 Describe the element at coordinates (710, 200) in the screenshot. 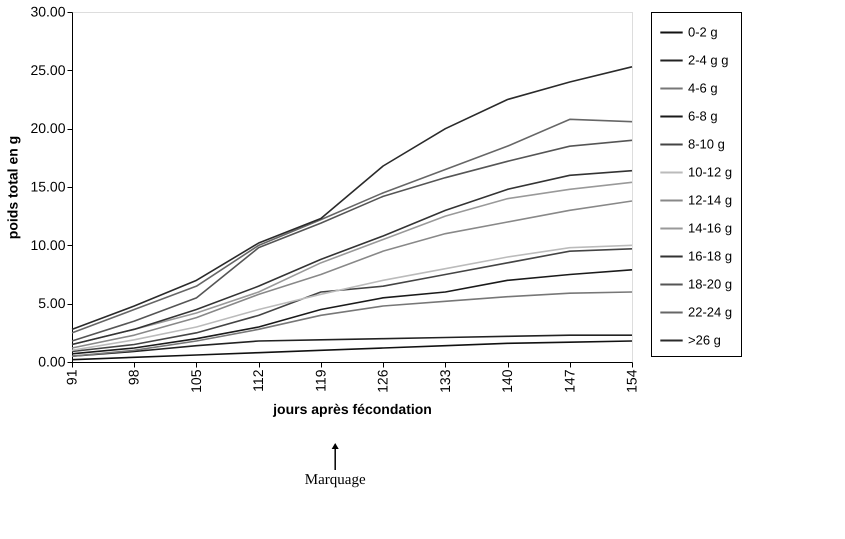

I see `legend-label: 12-14 g` at that location.